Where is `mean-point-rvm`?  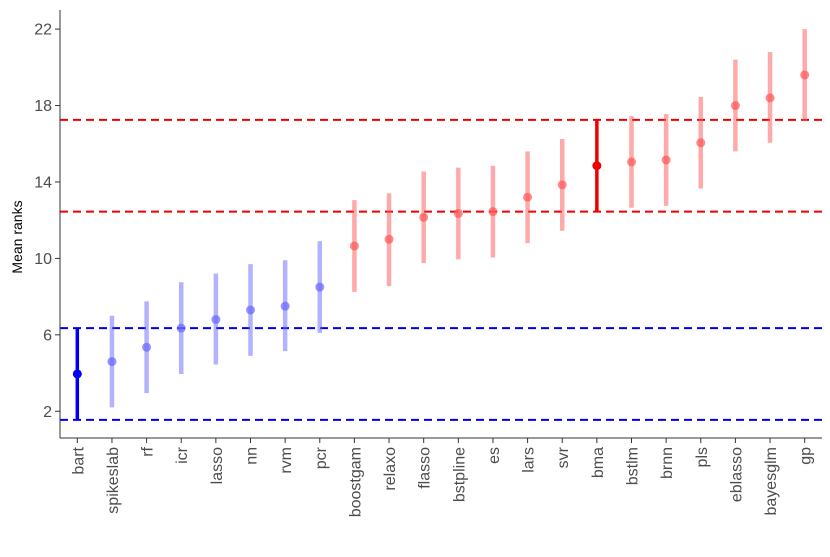
mean-point-rvm is located at coordinates (285, 306).